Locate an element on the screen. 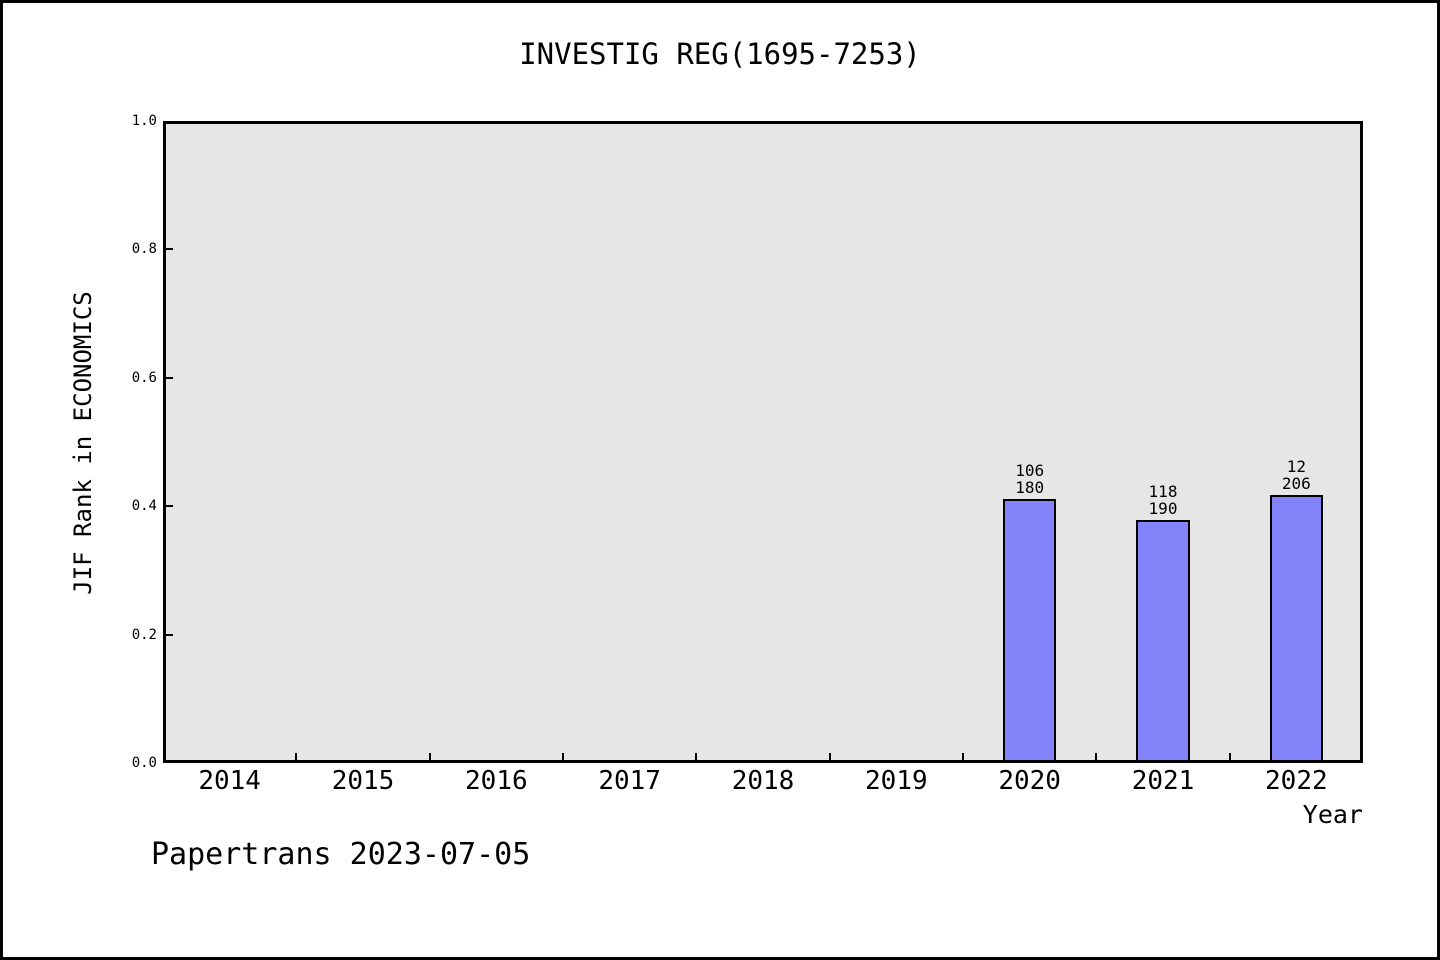 Image resolution: width=1440 pixels, height=960 pixels. y-tick-label: 0.0 is located at coordinates (144, 763).